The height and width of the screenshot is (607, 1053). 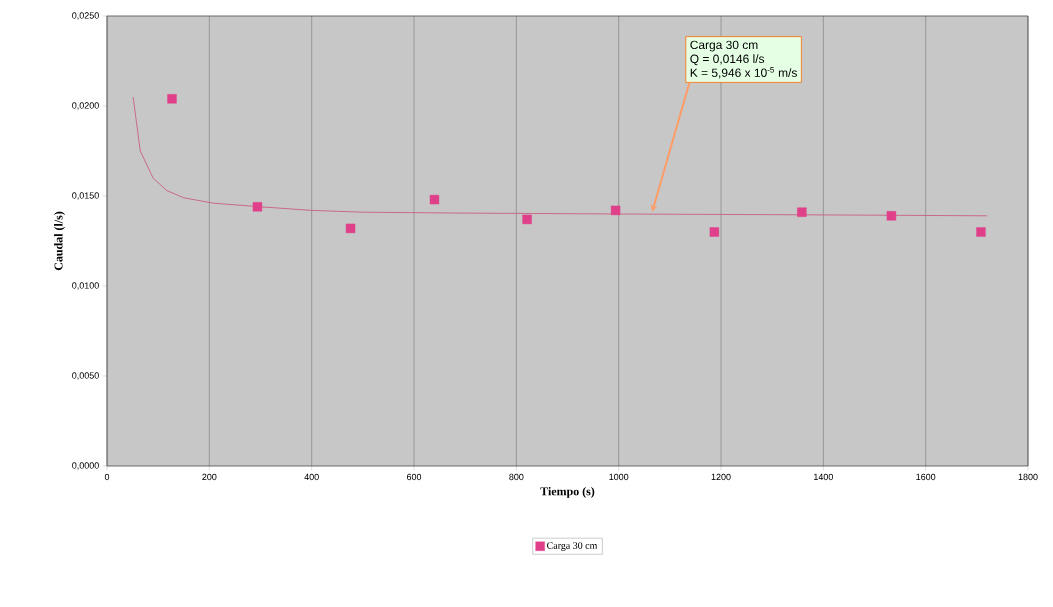 I want to click on x-tick-label: 400, so click(x=311, y=477).